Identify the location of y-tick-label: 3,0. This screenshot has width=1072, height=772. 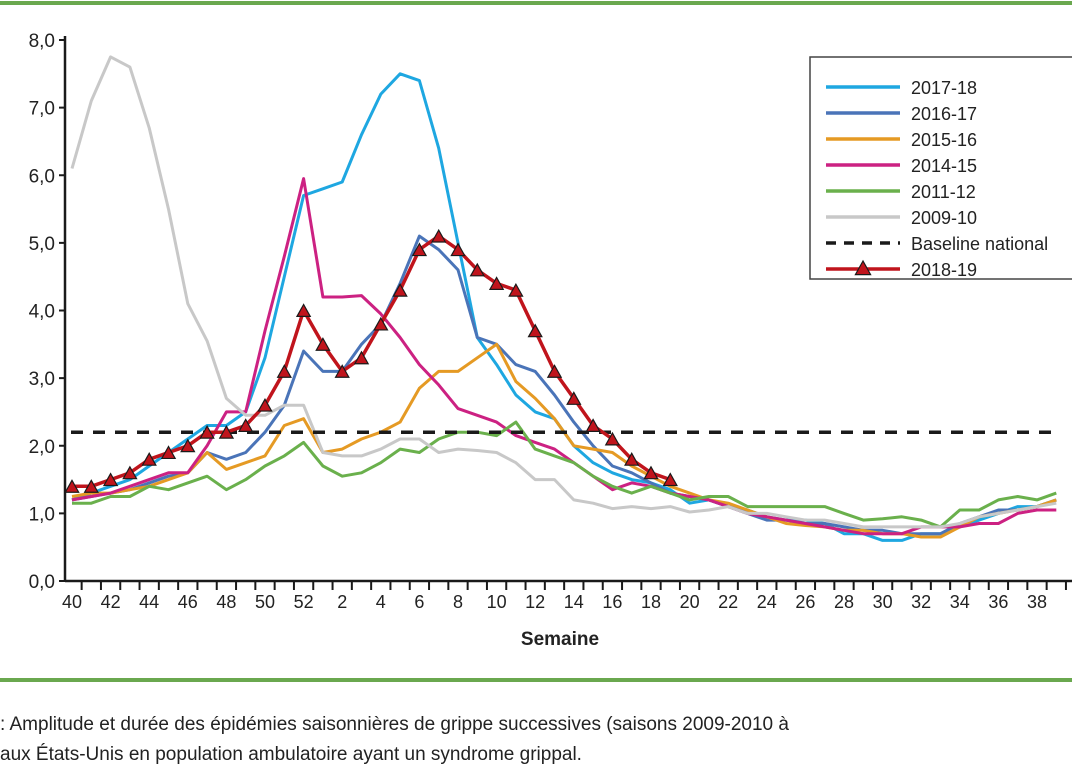
(42, 379).